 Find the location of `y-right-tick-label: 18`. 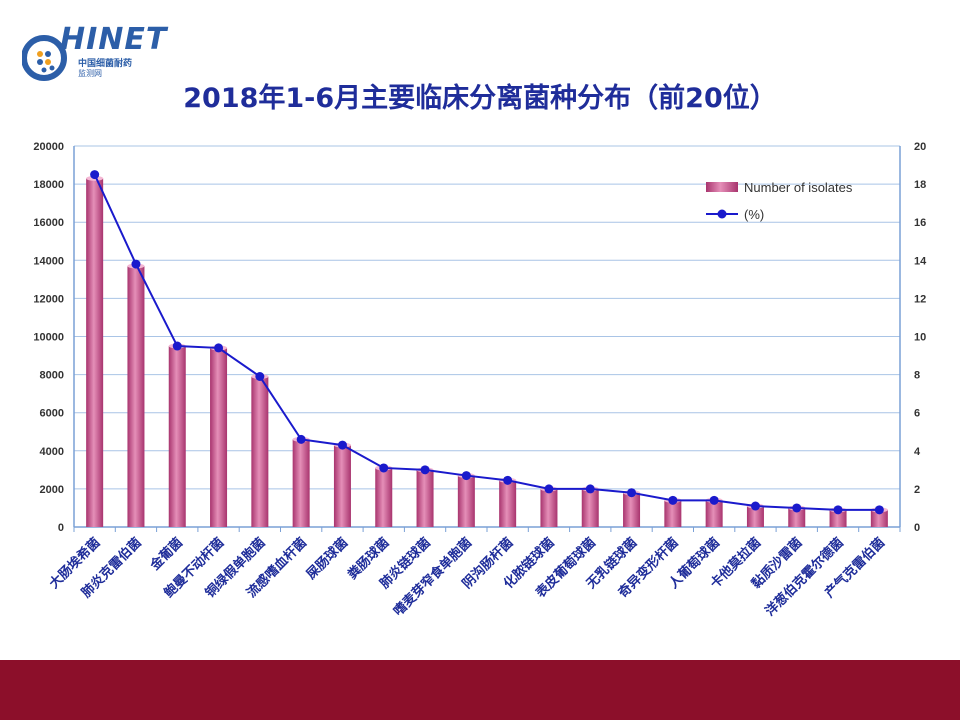

y-right-tick-label: 18 is located at coordinates (920, 185).